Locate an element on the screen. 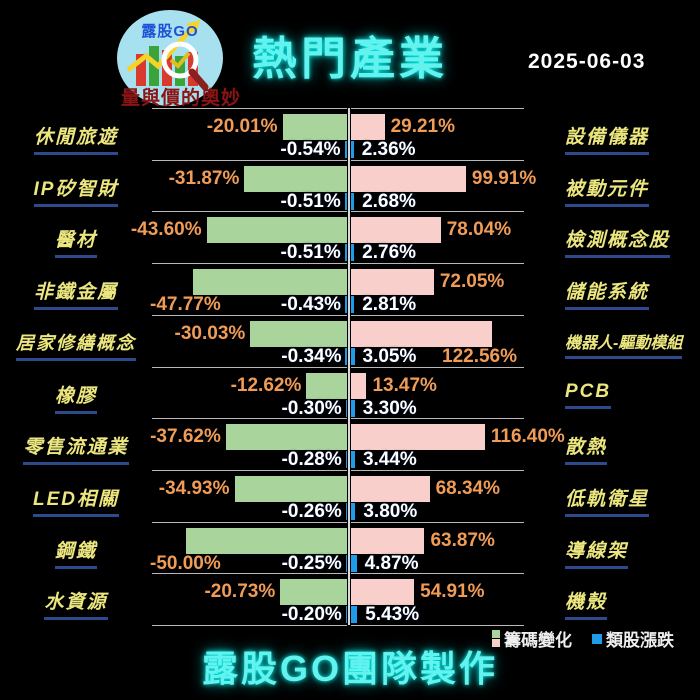 The height and width of the screenshot is (700, 700). sector-value-label: 3.05% is located at coordinates (389, 356).